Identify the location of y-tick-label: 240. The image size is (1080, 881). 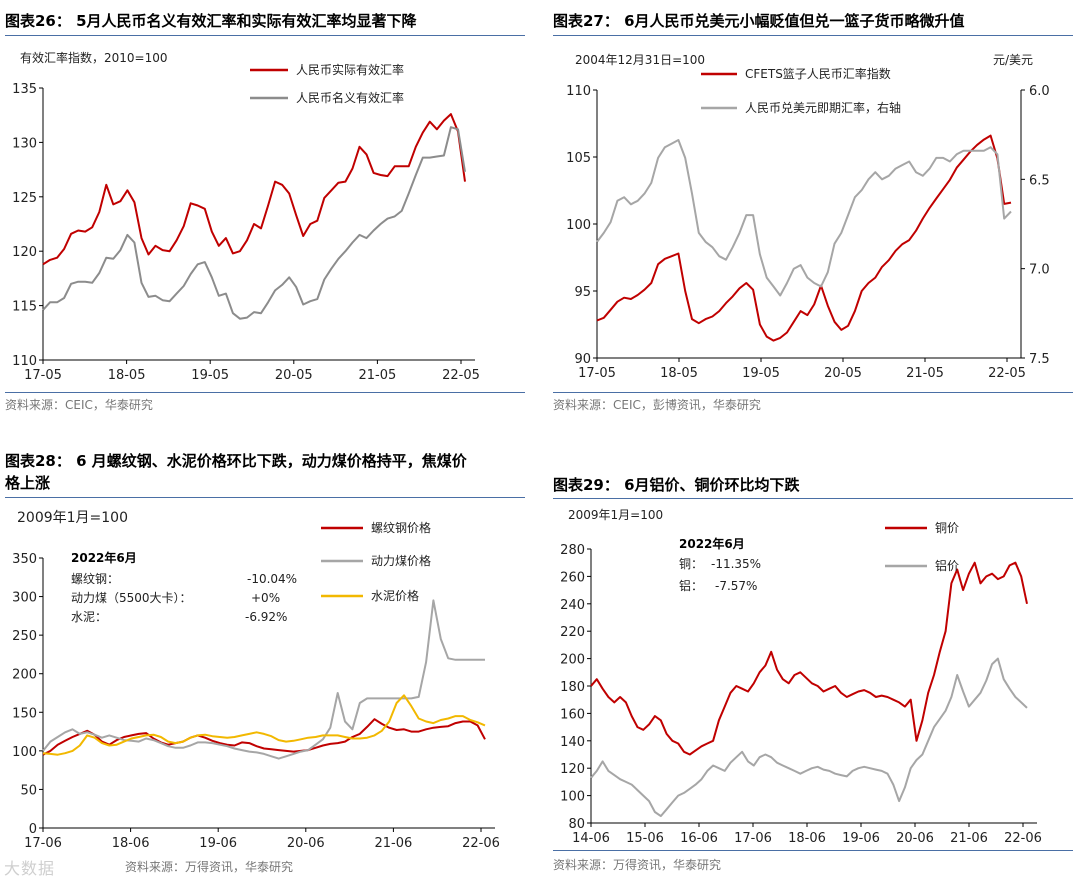
(572, 605).